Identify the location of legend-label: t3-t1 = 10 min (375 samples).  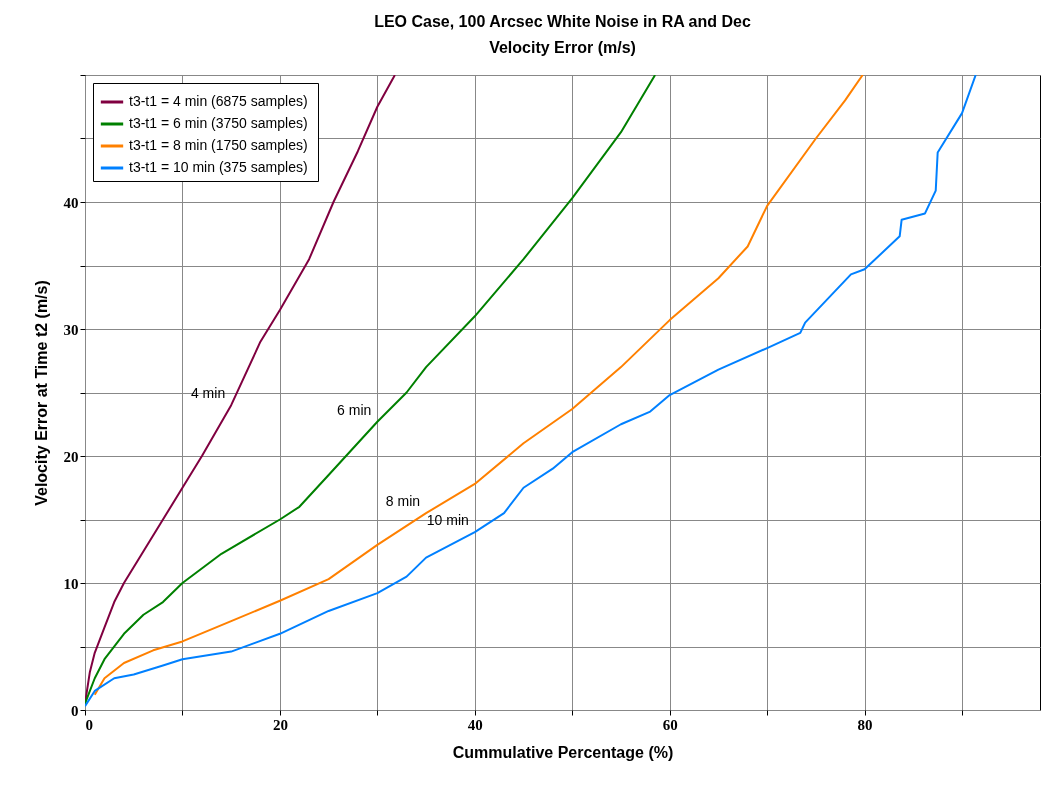
(218, 167).